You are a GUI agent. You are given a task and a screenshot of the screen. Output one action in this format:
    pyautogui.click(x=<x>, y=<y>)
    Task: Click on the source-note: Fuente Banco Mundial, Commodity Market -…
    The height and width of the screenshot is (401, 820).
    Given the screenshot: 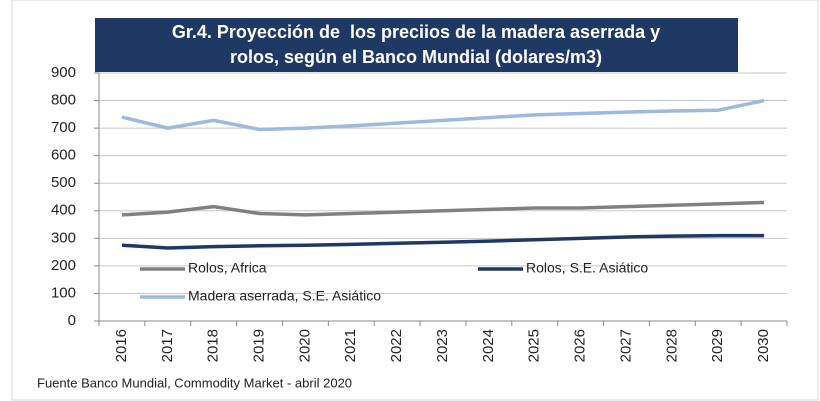 What is the action you would take?
    pyautogui.click(x=194, y=382)
    